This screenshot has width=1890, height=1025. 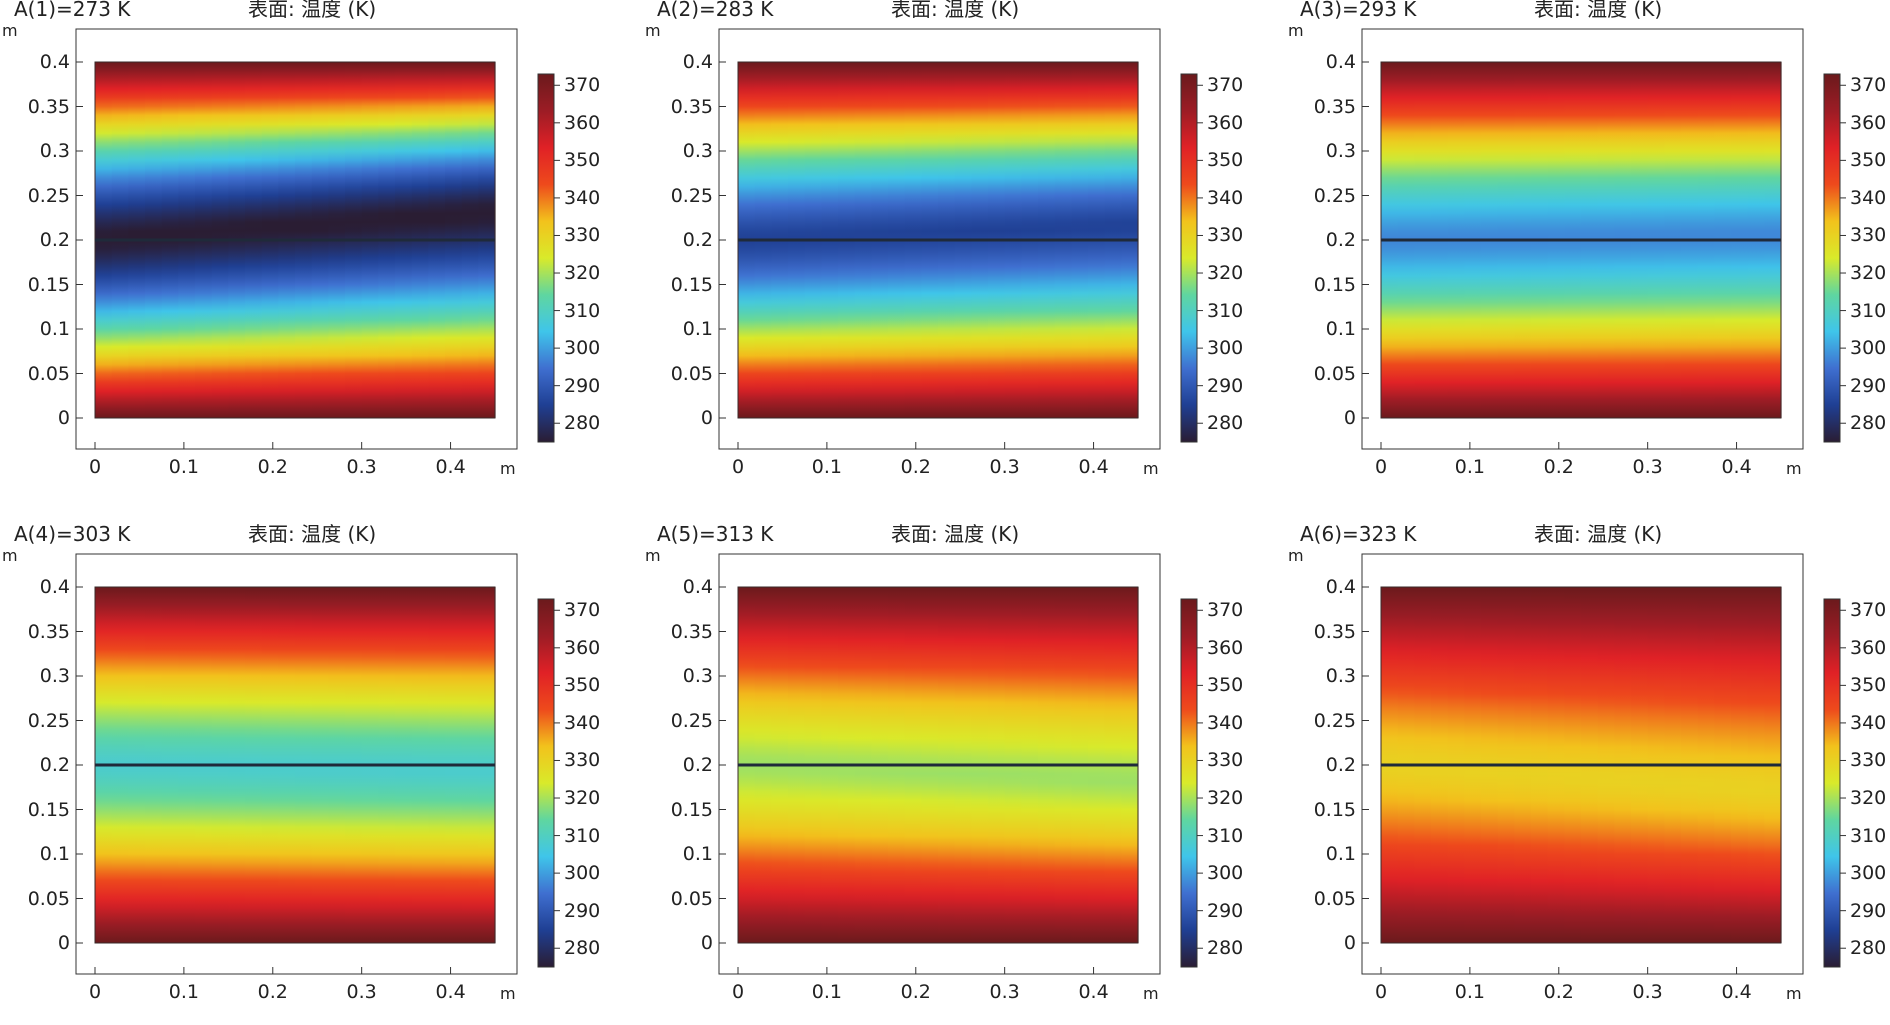 I want to click on panel-parameter-label: A(1)=273 K, so click(x=72, y=10).